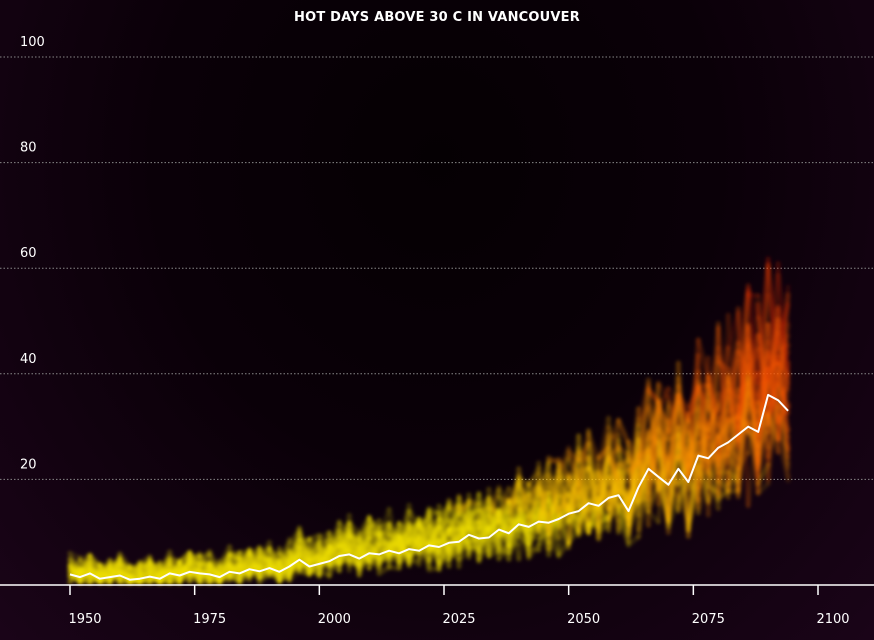 This screenshot has width=874, height=640. I want to click on x-tick-label: 2025, so click(458, 619).